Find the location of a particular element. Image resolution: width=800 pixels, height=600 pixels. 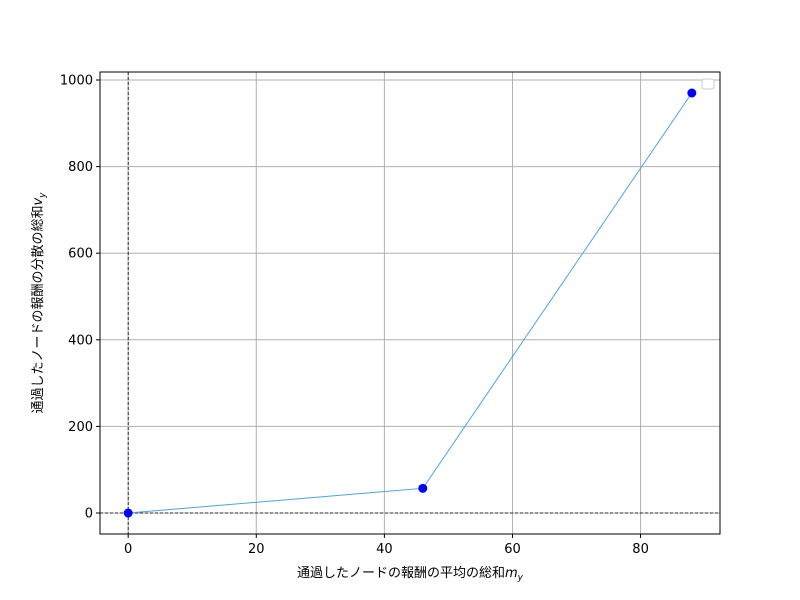

y-tick-label: 400 is located at coordinates (80, 340).